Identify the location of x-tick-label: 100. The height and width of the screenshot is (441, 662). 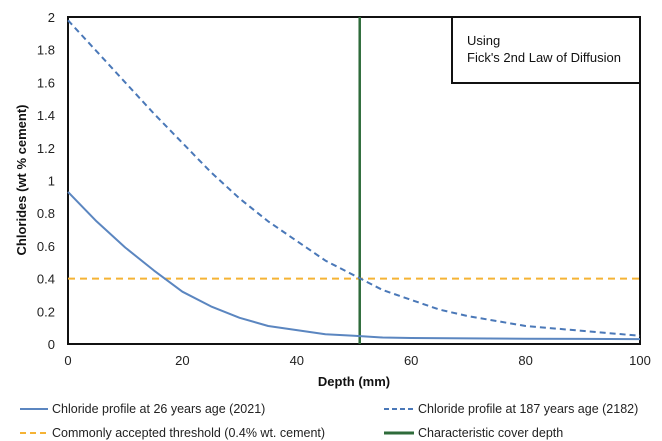
(640, 360).